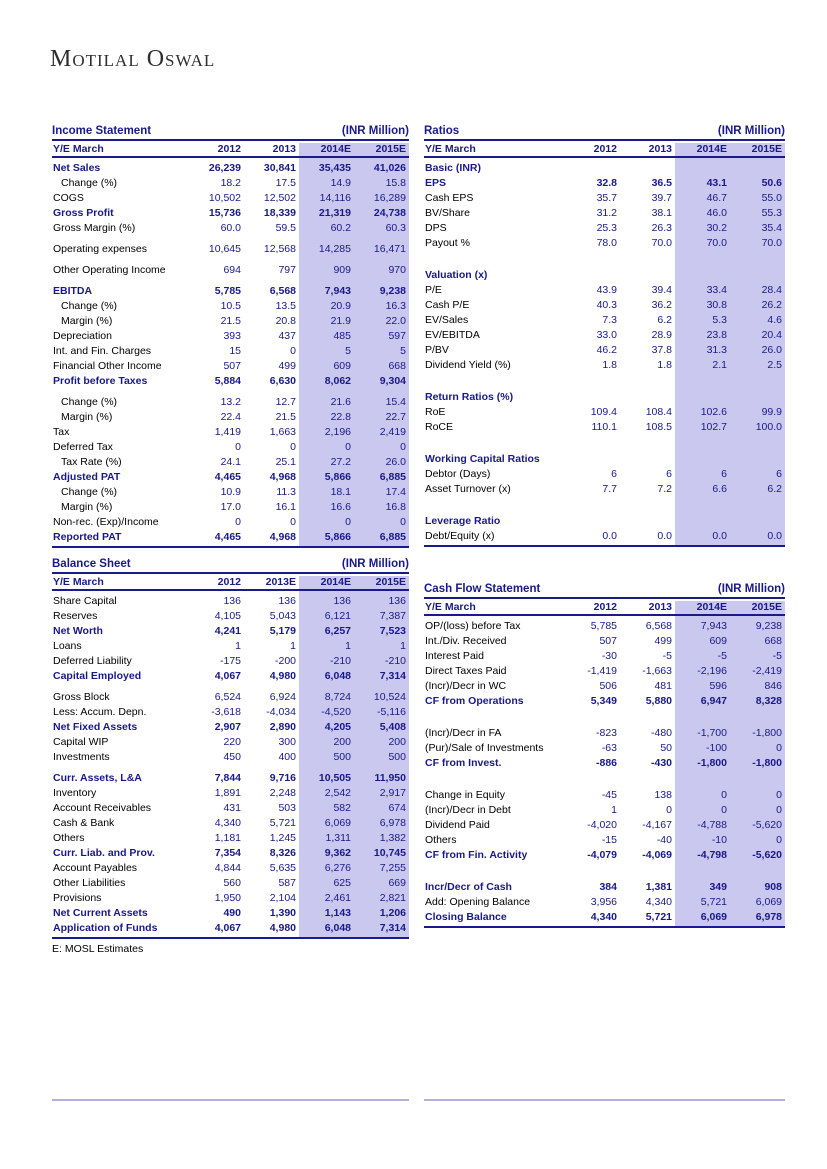 The height and width of the screenshot is (1169, 827). What do you see at coordinates (716, 197) in the screenshot?
I see `value-cell: 46.7` at bounding box center [716, 197].